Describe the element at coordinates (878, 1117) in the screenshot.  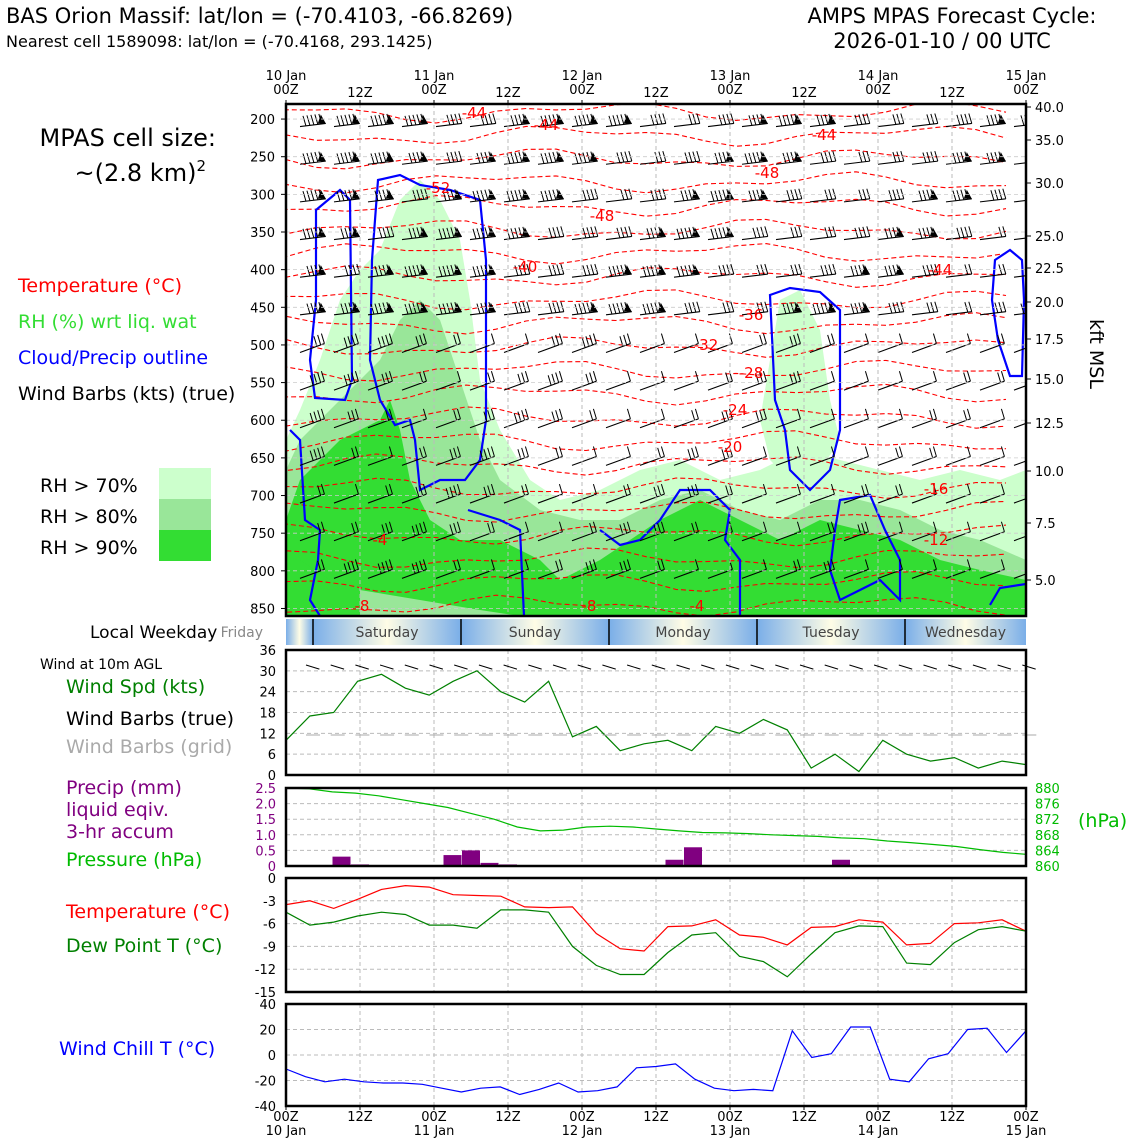
I see `bottom-axis-label-line: 00Z` at that location.